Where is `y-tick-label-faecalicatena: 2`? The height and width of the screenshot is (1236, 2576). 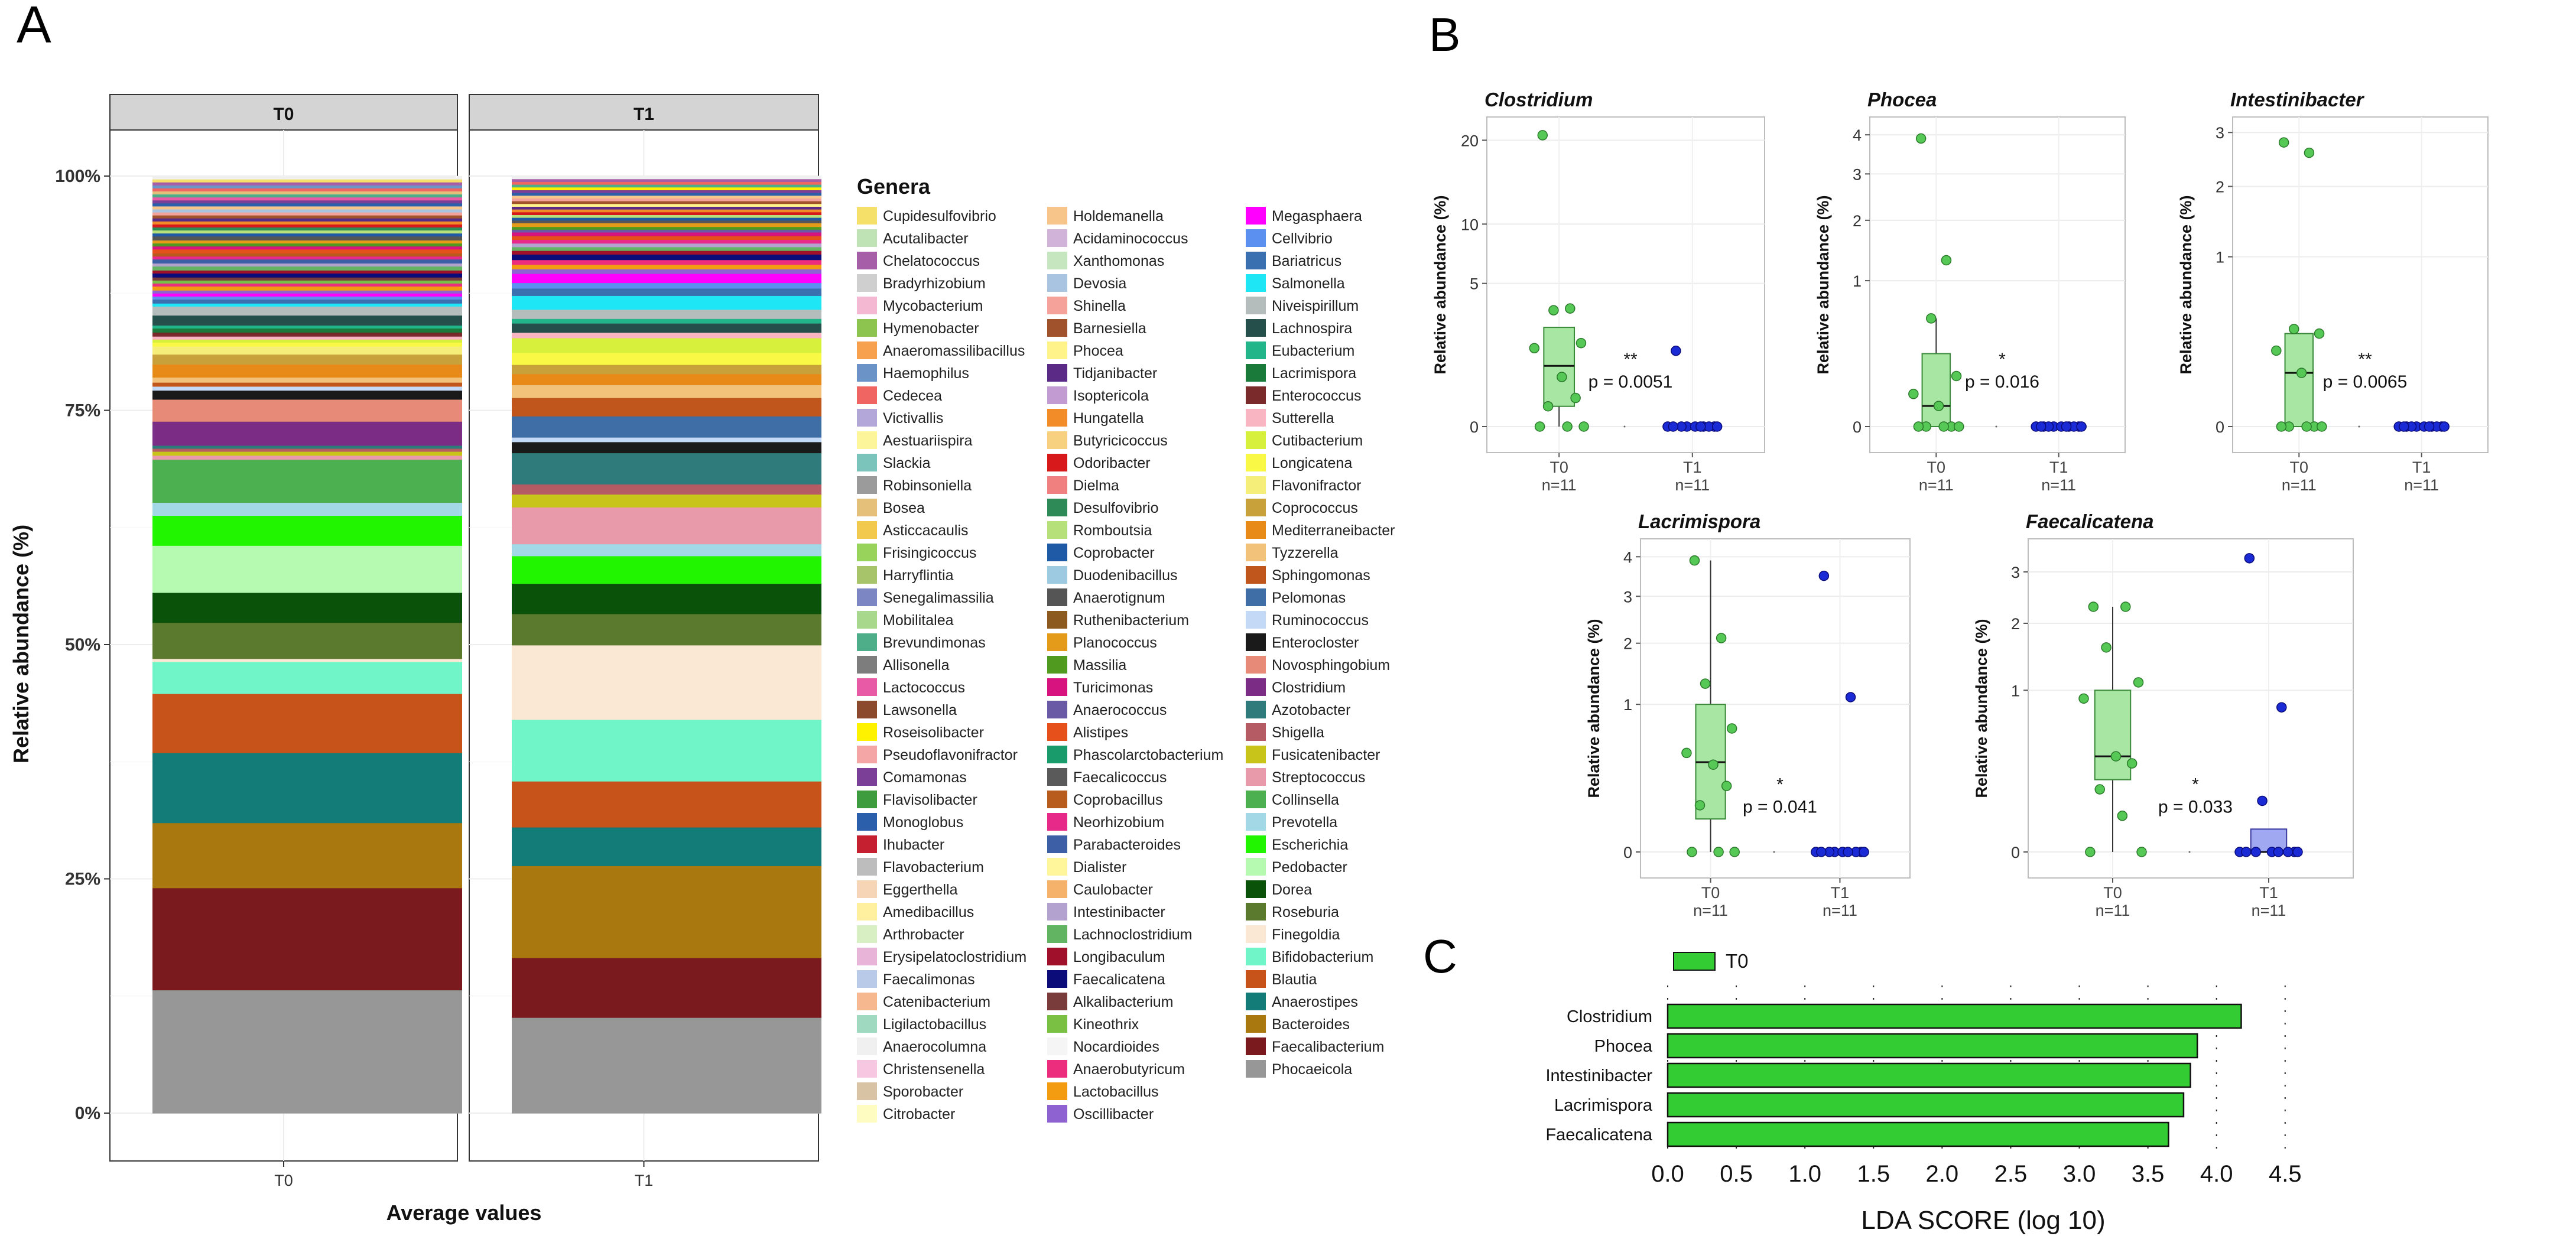 y-tick-label-faecalicatena: 2 is located at coordinates (2015, 624).